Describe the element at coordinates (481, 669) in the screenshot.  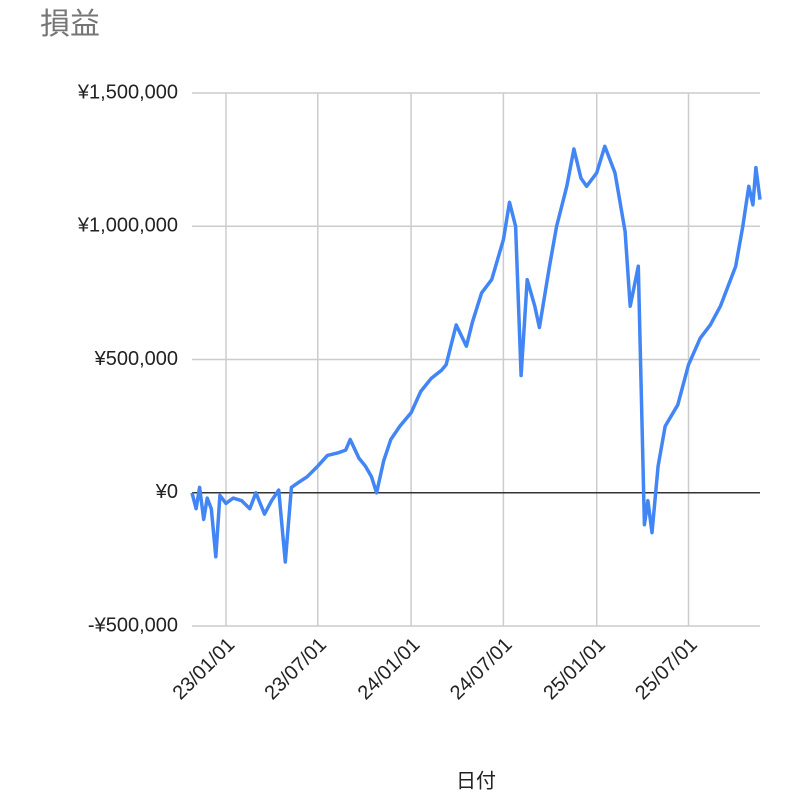
I see `x-tick-label: 24/07/01` at that location.